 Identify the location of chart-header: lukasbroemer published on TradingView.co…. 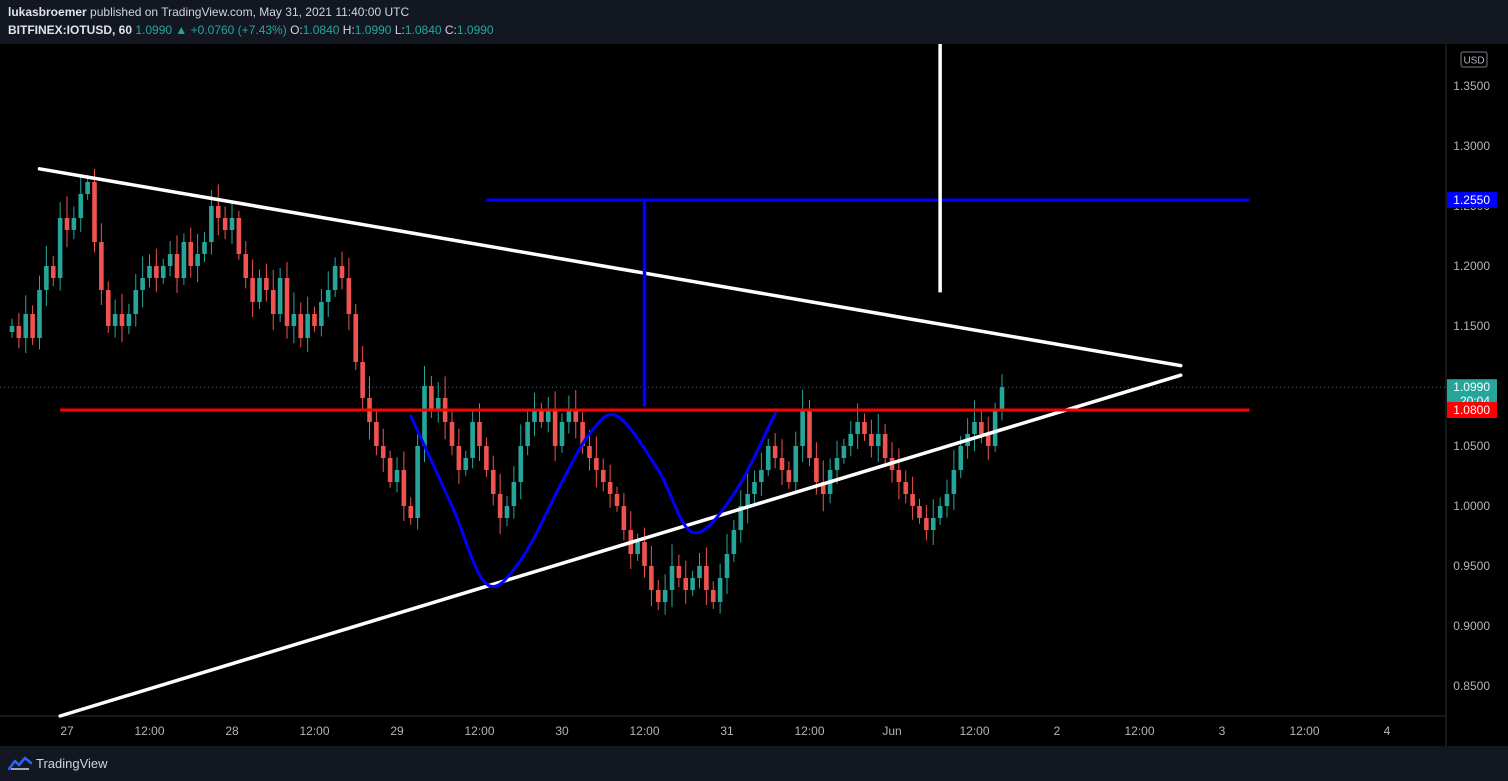
(754, 22).